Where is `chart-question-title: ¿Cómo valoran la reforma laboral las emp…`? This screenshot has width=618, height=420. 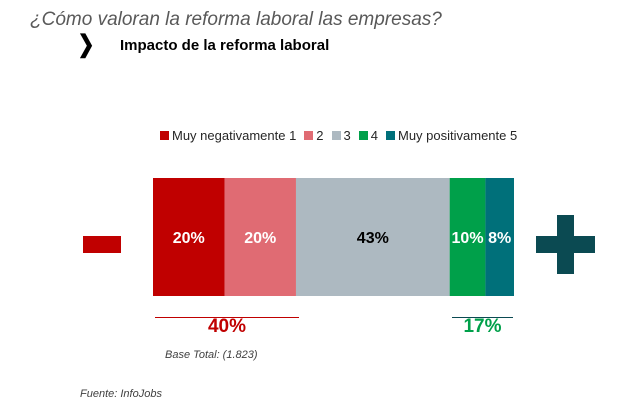
chart-question-title: ¿Cómo valoran la reforma laboral las emp… is located at coordinates (236, 19).